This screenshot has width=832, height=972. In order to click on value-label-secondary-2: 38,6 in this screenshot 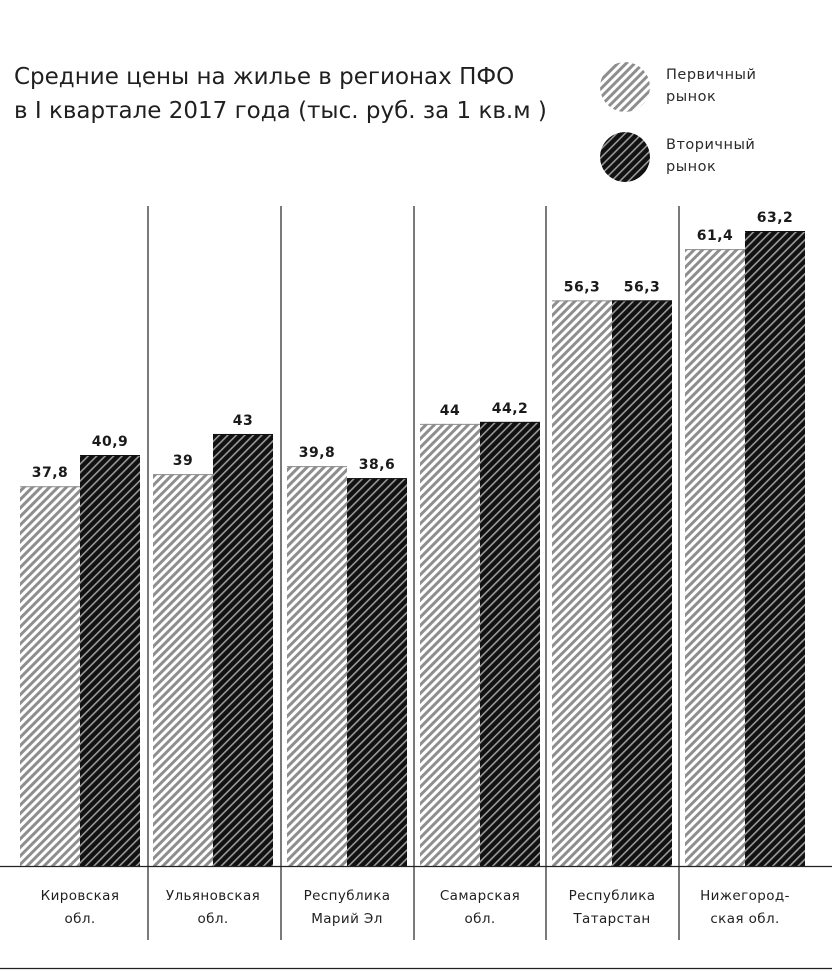, I will do `click(377, 465)`.